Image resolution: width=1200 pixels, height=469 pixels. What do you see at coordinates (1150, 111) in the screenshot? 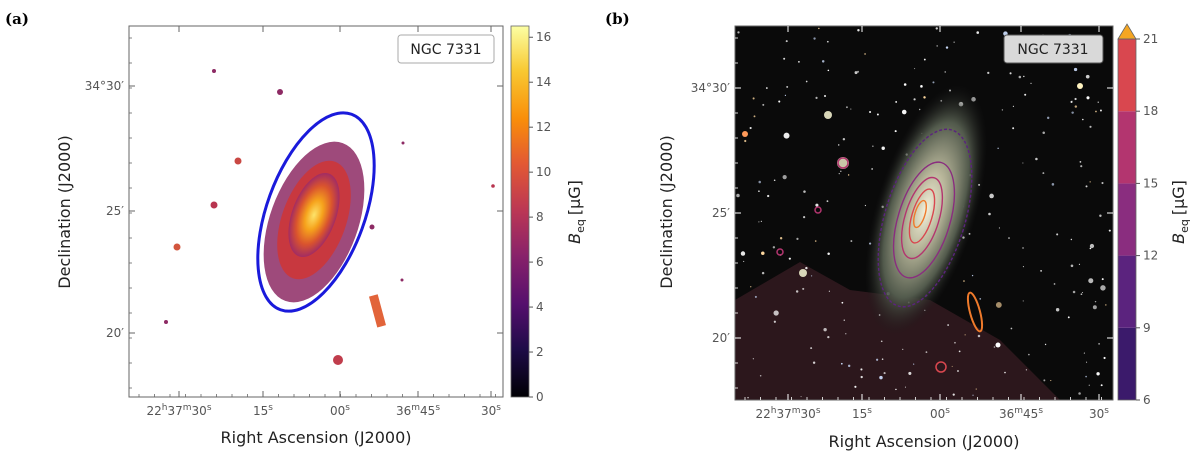
I see `colorbar-tick-label: 18` at bounding box center [1150, 111].